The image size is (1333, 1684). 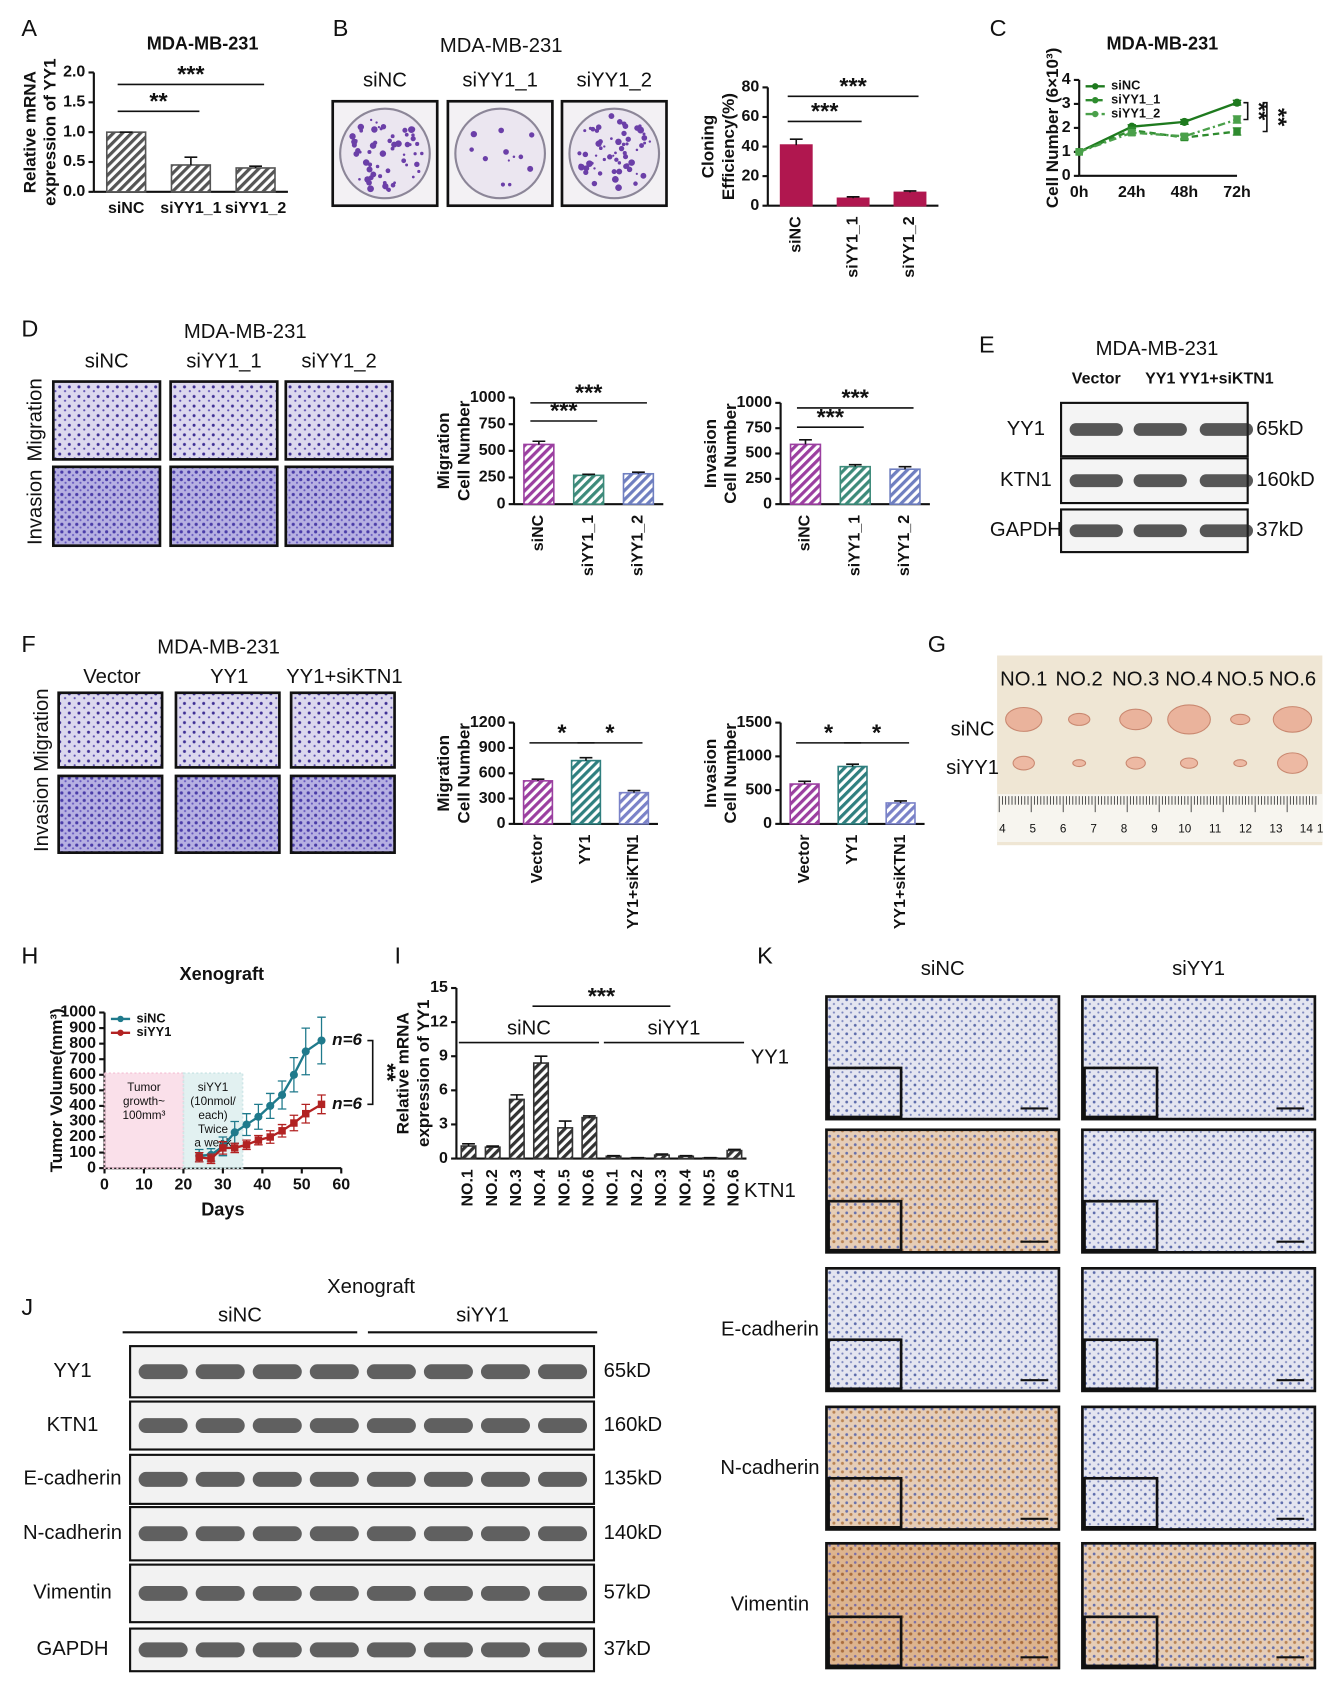 What do you see at coordinates (750, 116) in the screenshot?
I see `y-tick-label: 60` at bounding box center [750, 116].